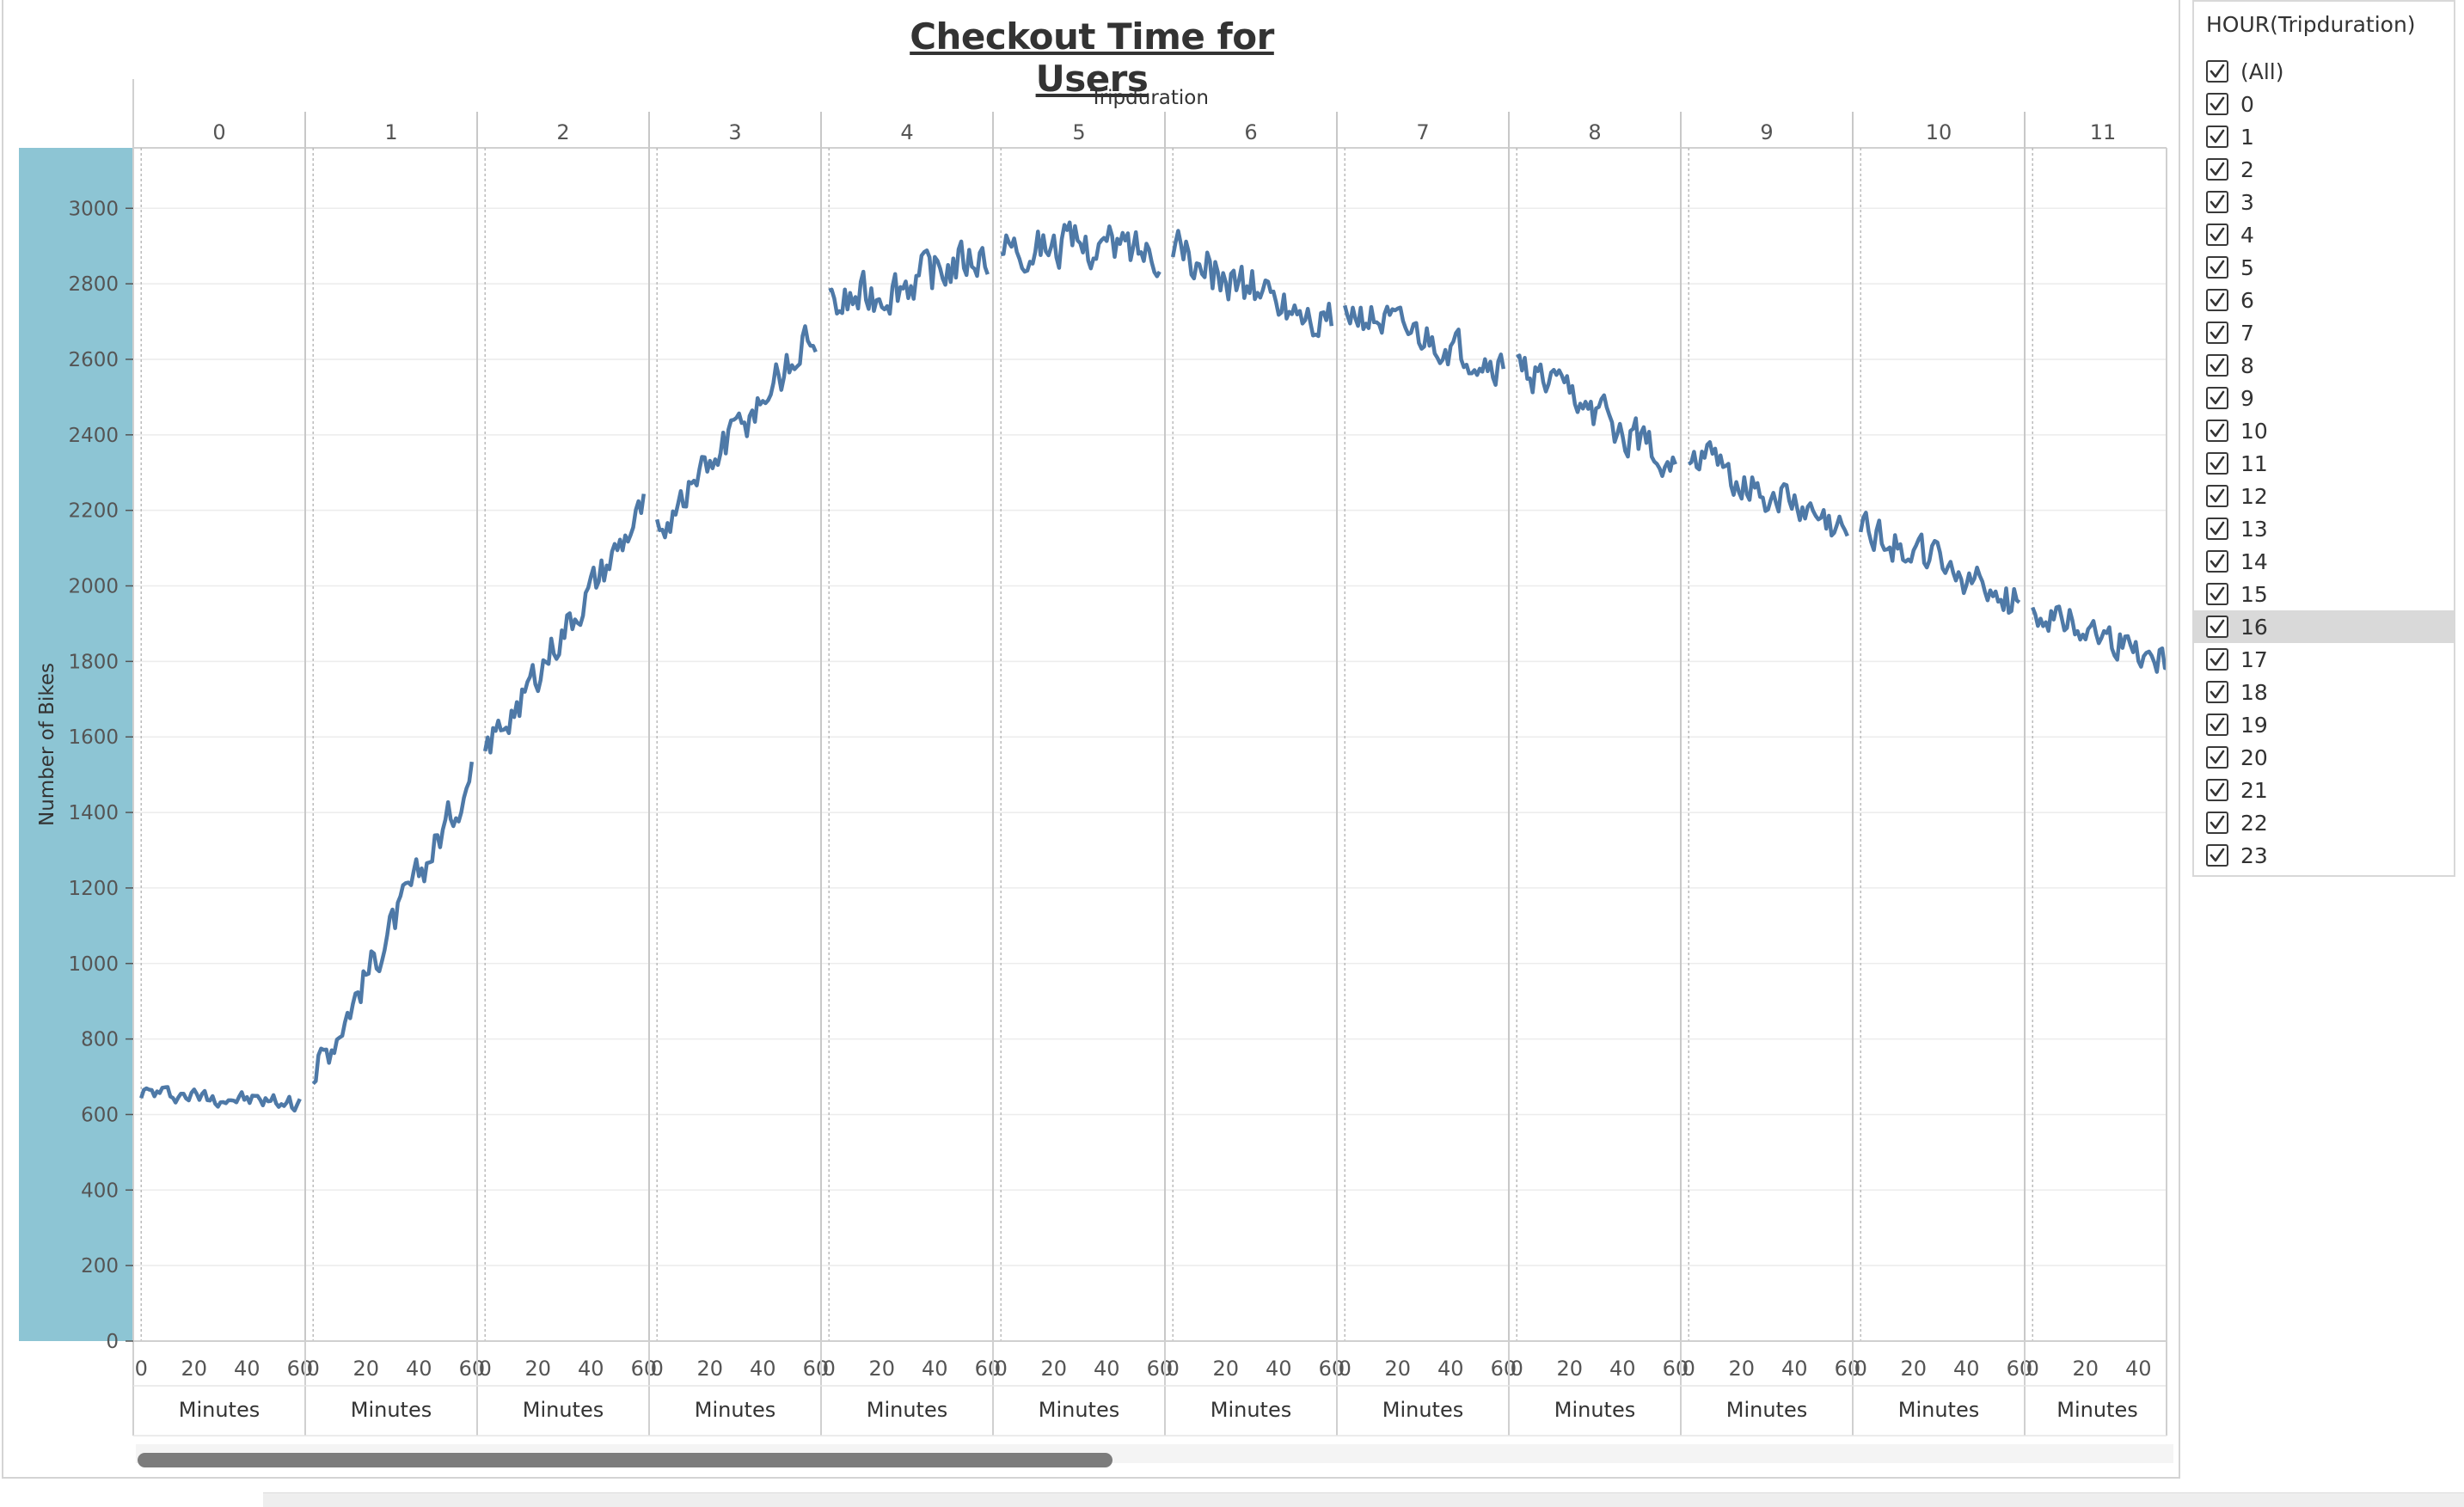 The height and width of the screenshot is (1507, 2464). Describe the element at coordinates (2324, 366) in the screenshot. I see `filter-option: 8` at that location.